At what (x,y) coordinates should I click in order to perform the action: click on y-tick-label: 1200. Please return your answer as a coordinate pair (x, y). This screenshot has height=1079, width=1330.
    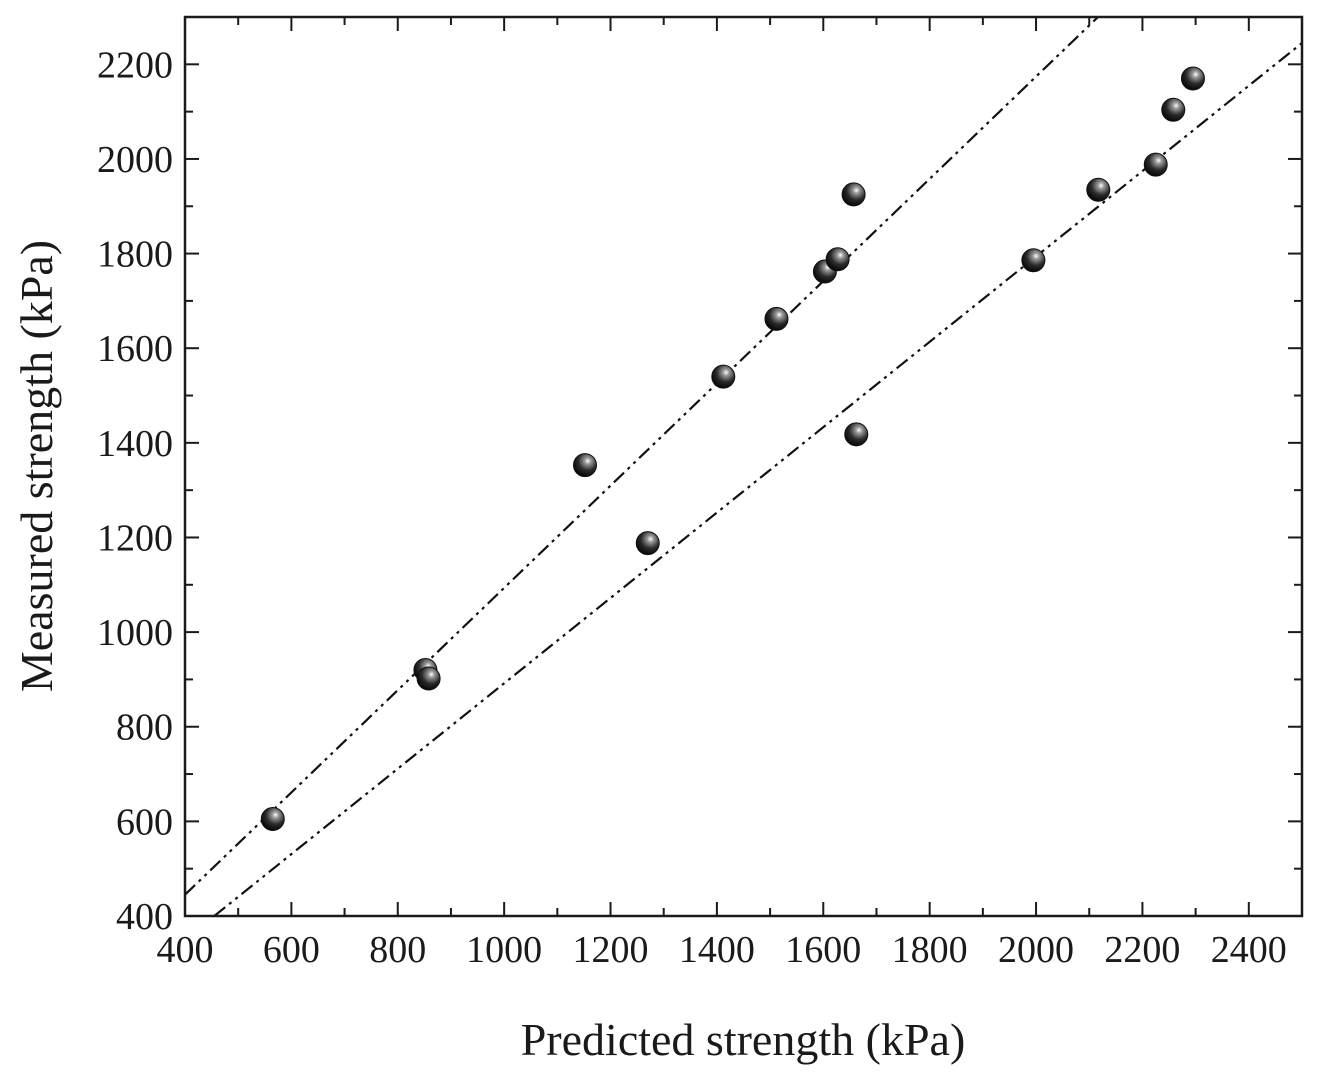
    Looking at the image, I should click on (135, 538).